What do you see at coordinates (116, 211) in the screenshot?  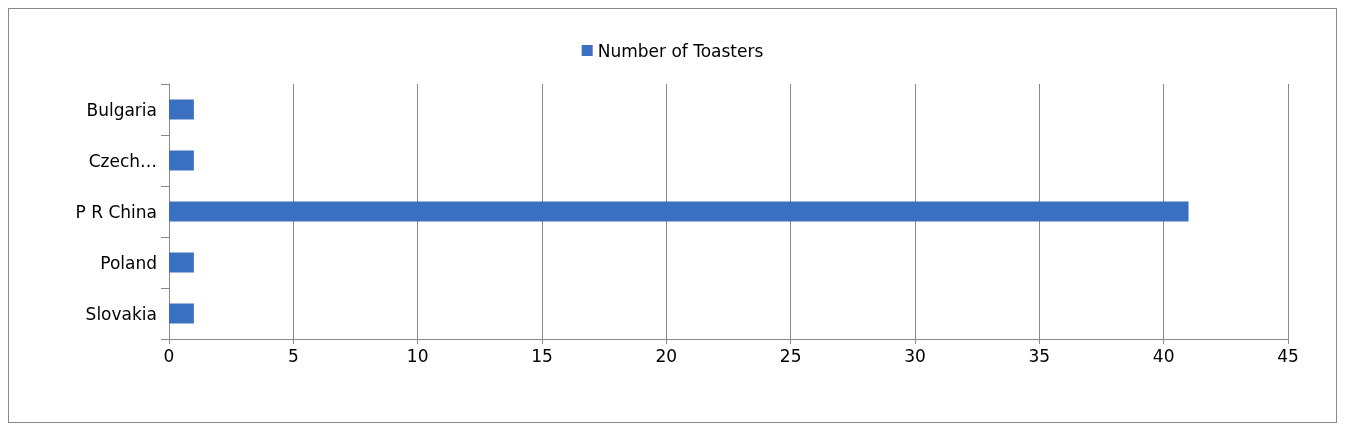 I see `y-tick-label: P R China` at bounding box center [116, 211].